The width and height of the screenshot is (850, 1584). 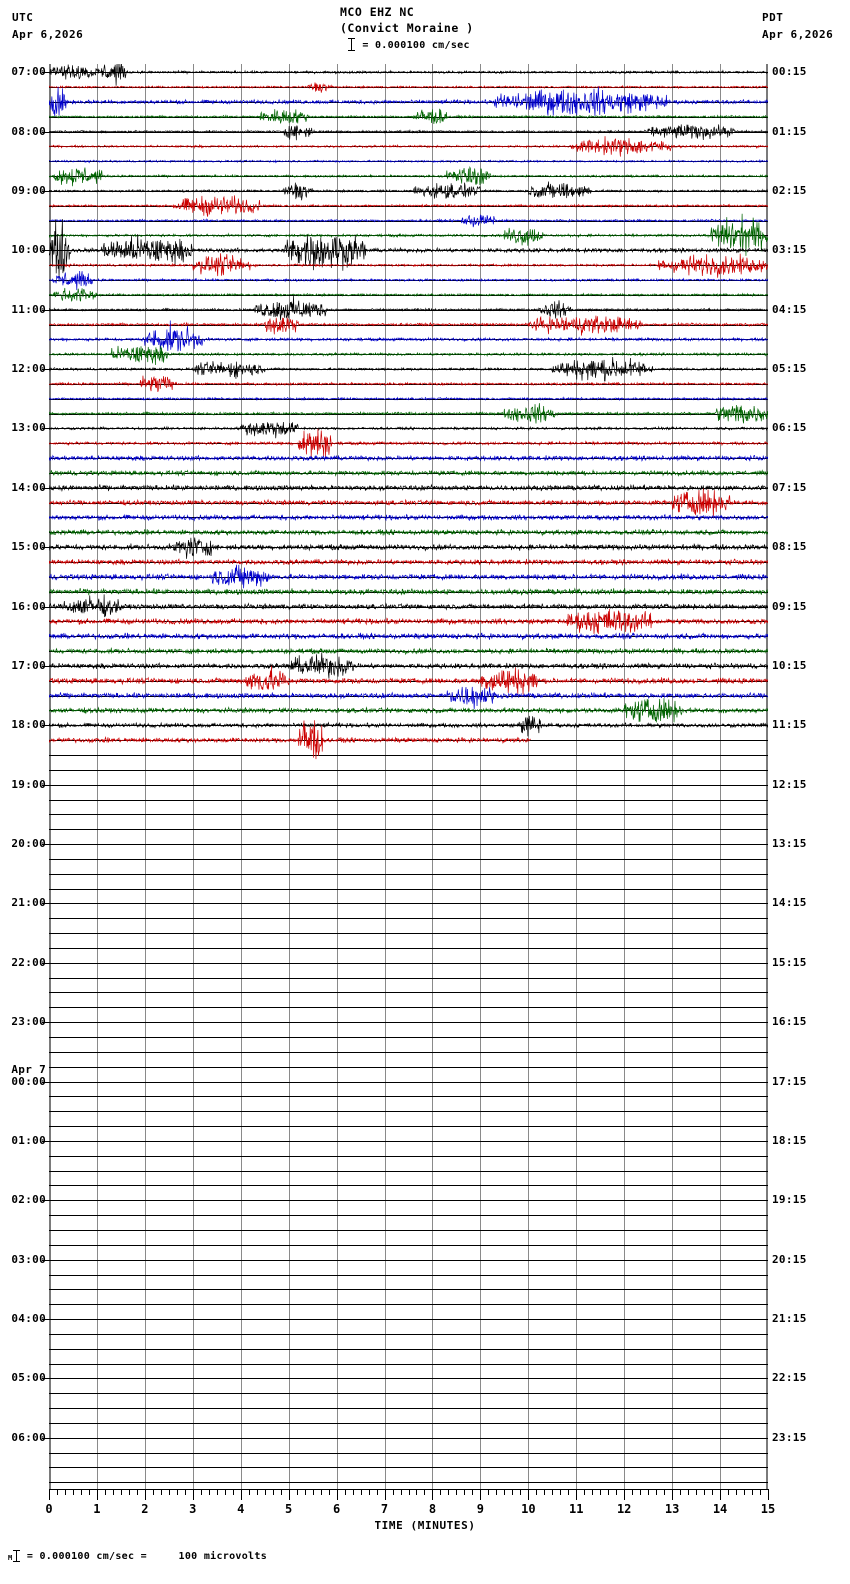 I want to click on x-tick-label: 3, so click(x=193, y=1509).